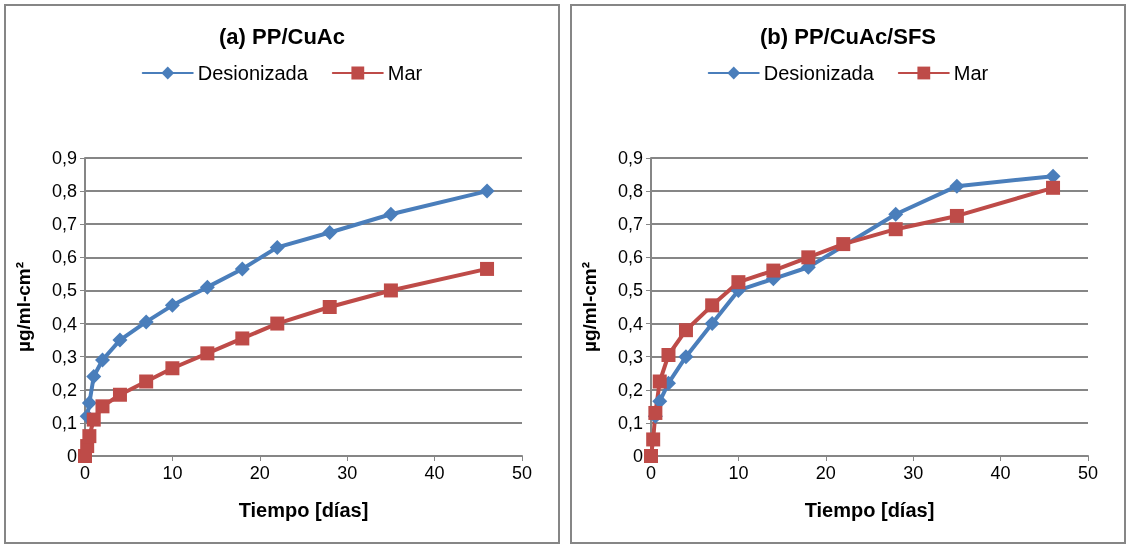 The height and width of the screenshot is (548, 1134). I want to click on chart-title: (b) PP/CuAc/SFS, so click(848, 36).